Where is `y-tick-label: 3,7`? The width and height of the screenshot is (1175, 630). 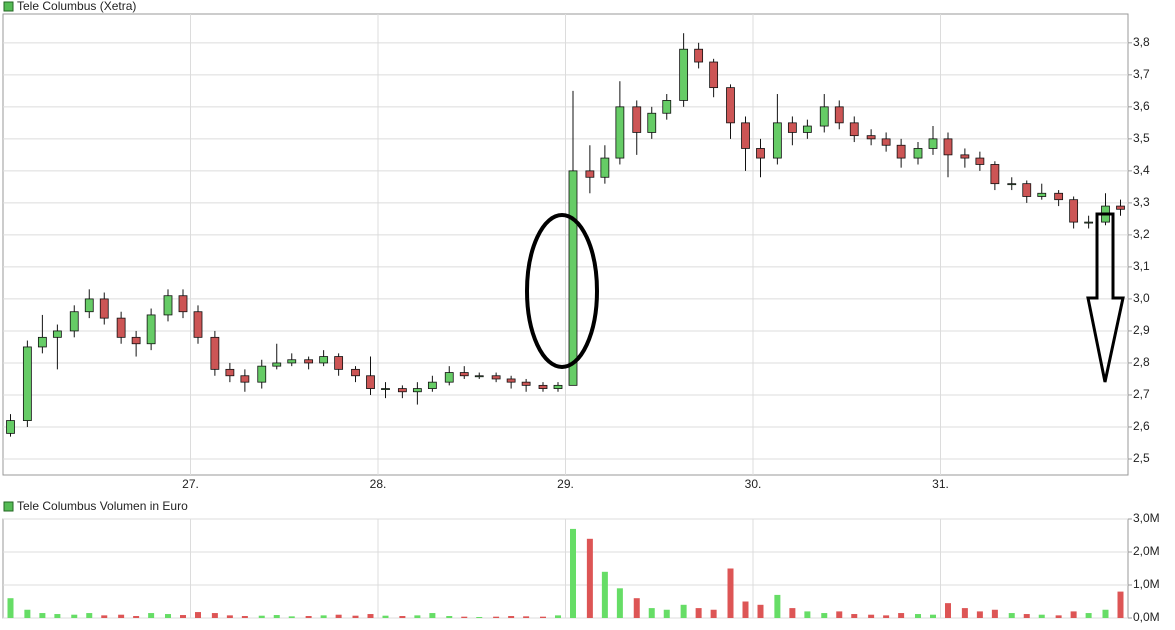 y-tick-label: 3,7 is located at coordinates (1141, 74).